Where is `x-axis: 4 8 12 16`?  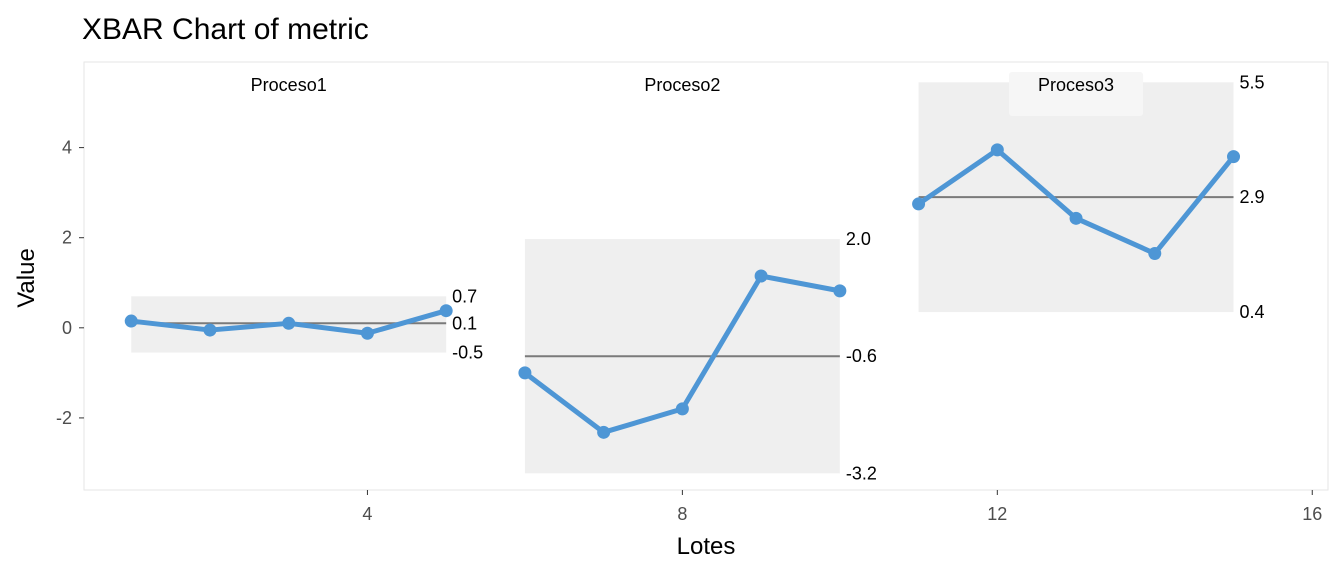
x-axis: 4 8 12 16 is located at coordinates (842, 507).